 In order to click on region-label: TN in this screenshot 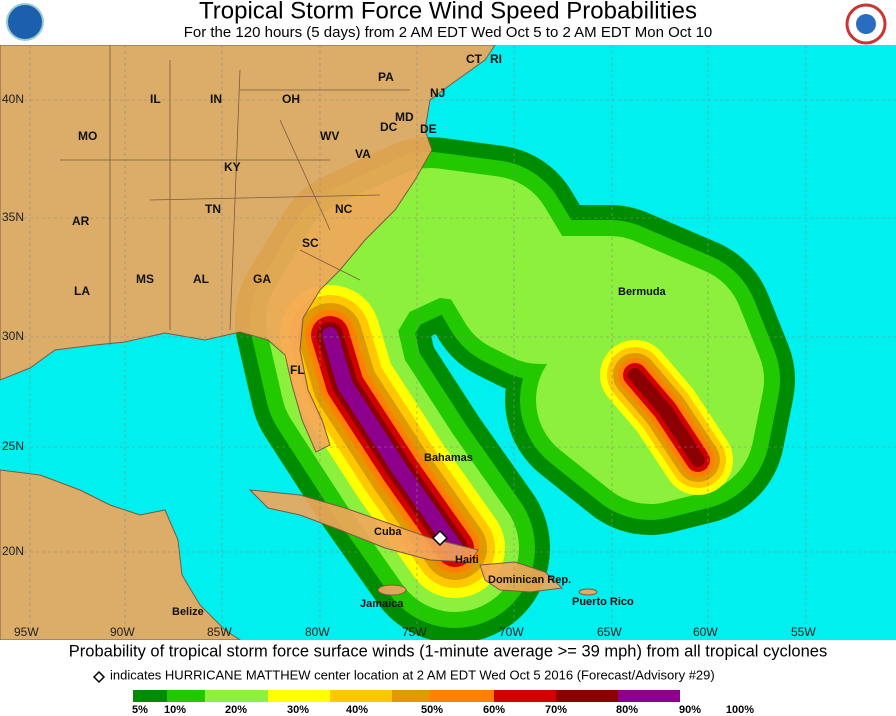, I will do `click(213, 209)`.